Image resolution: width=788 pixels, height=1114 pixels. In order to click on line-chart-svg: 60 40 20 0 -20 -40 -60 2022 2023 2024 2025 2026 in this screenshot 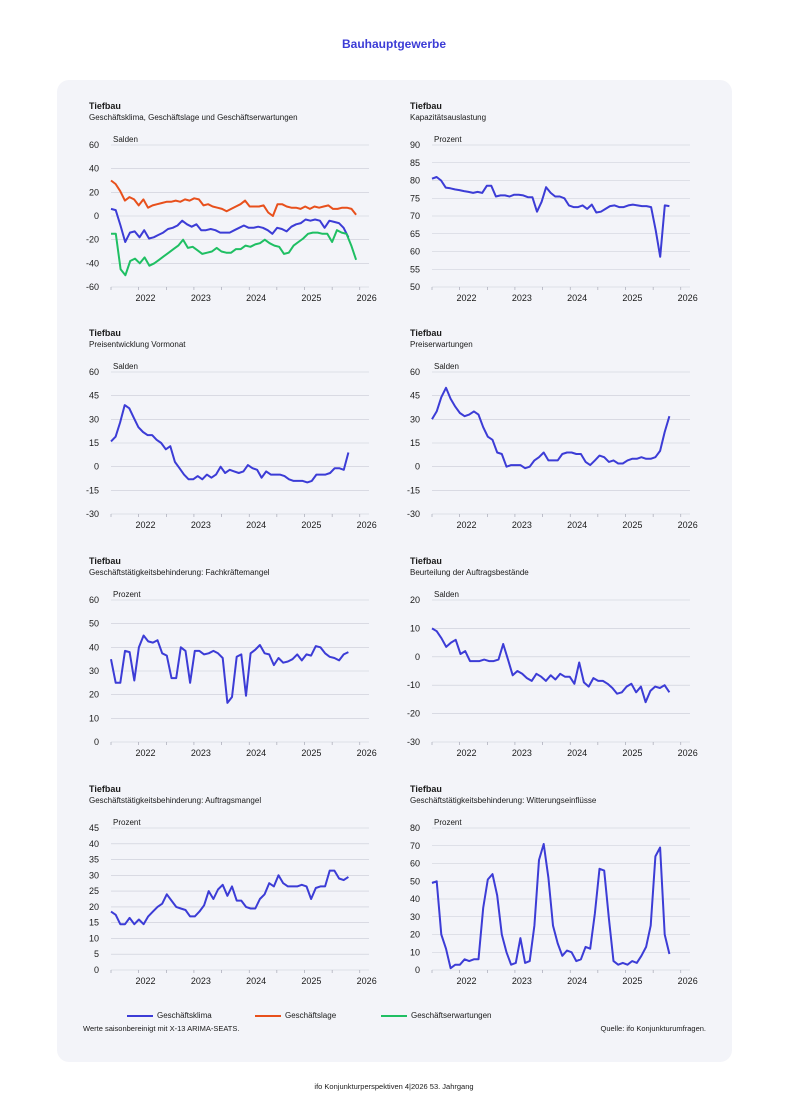, I will do `click(231, 221)`.